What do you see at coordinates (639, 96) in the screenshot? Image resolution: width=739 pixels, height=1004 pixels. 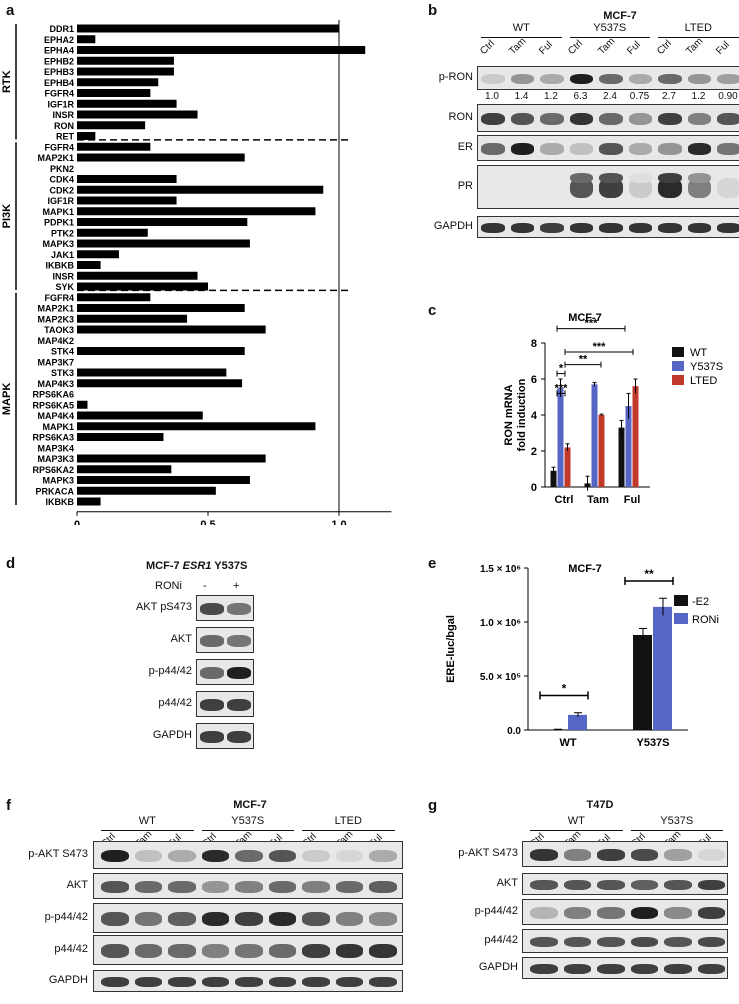 I see `quantification-value: 0.75` at bounding box center [639, 96].